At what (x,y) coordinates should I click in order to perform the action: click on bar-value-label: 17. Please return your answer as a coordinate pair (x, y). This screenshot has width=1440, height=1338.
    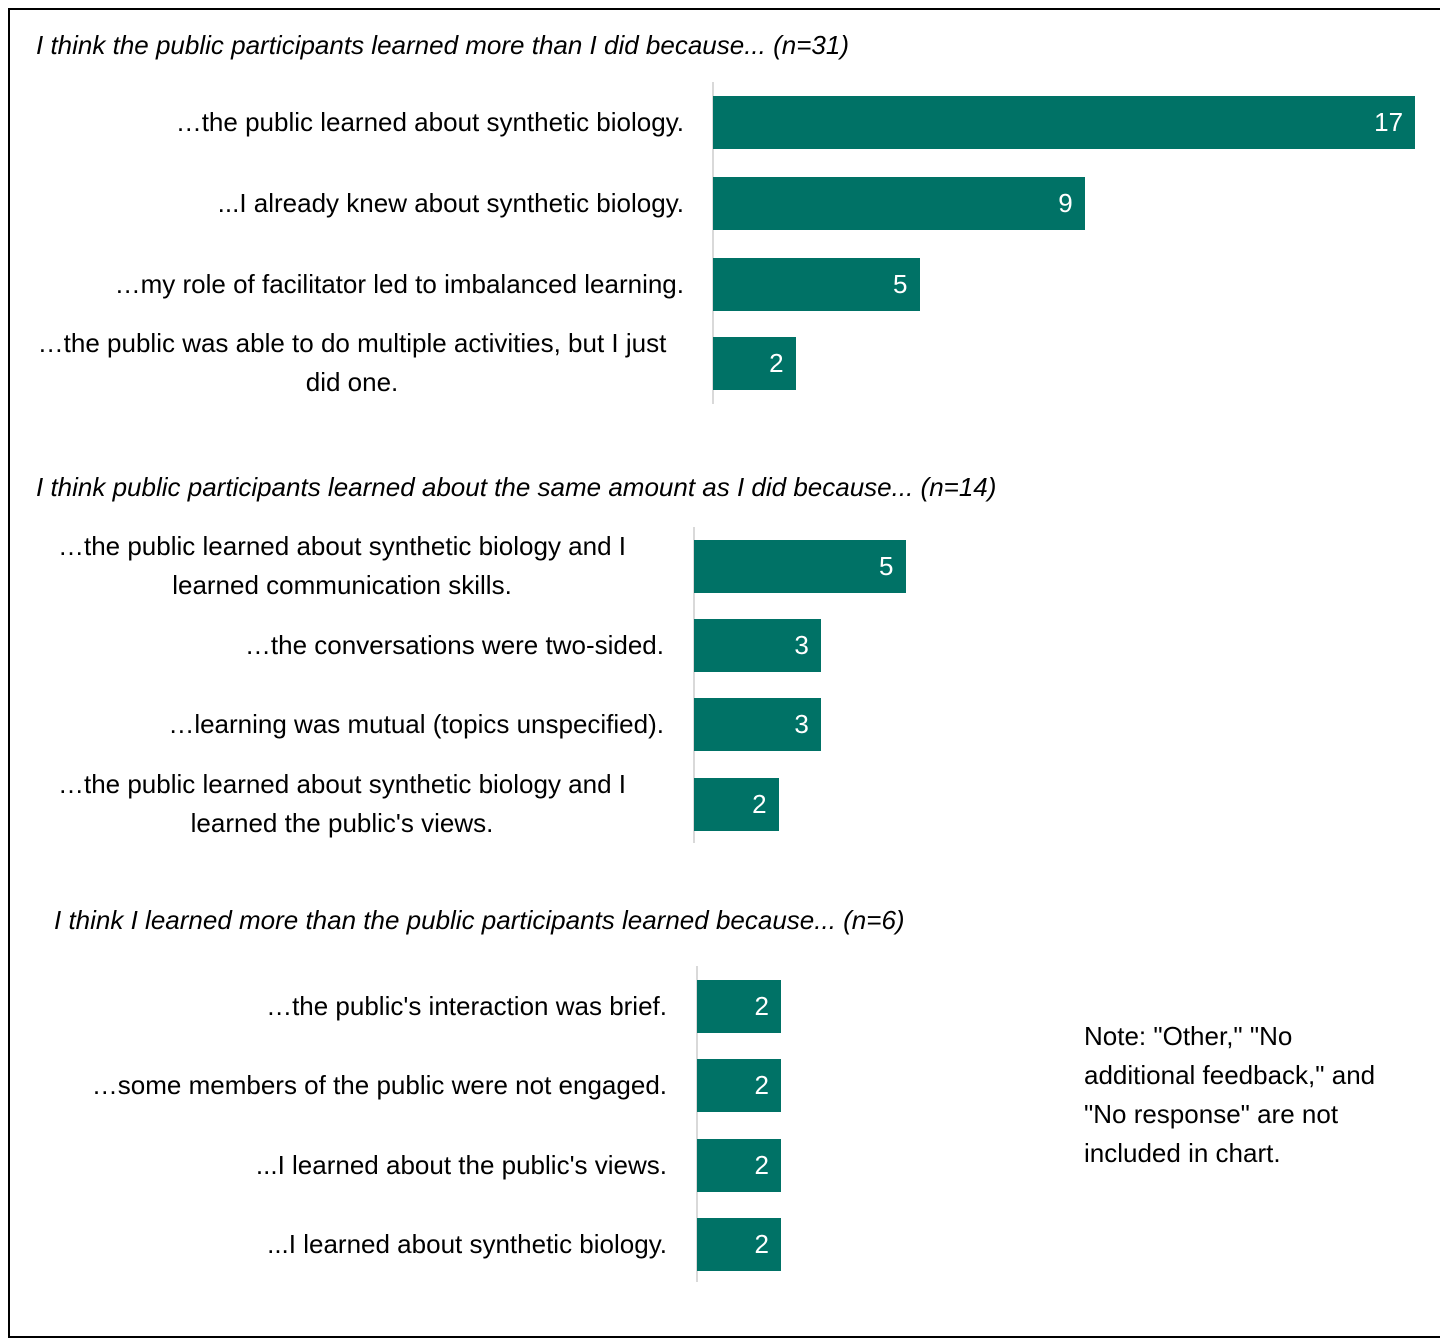
    Looking at the image, I should click on (1389, 121).